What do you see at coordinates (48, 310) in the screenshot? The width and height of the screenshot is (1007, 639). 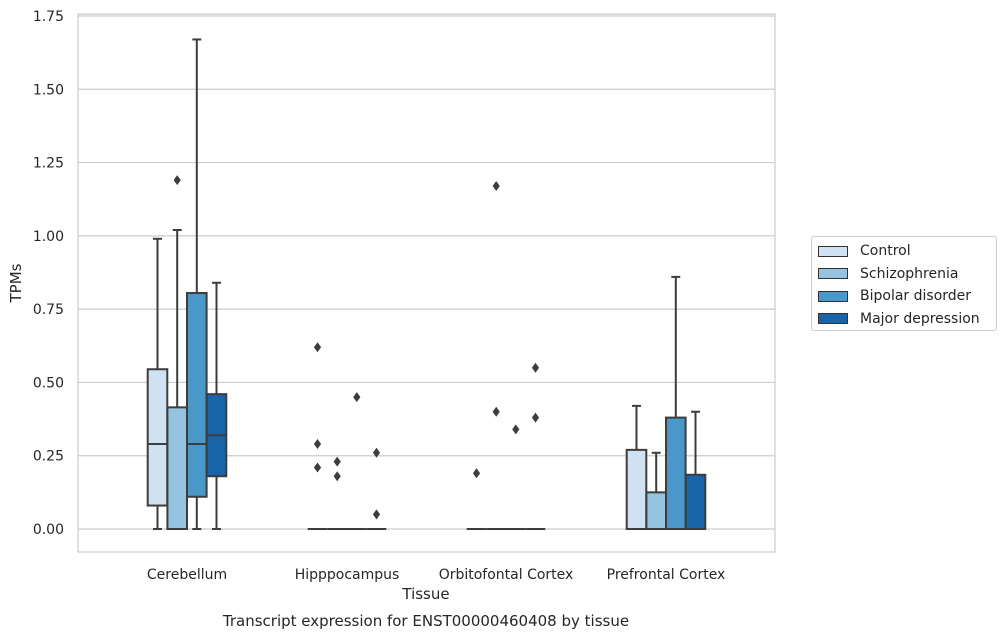 I see `y-tick-label: 0.75` at bounding box center [48, 310].